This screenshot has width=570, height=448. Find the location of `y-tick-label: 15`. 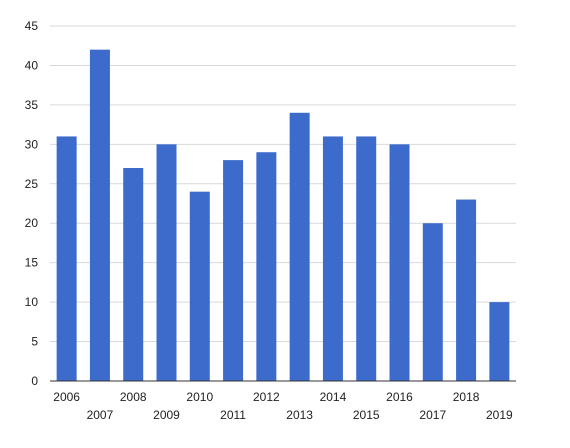

y-tick-label: 15 is located at coordinates (32, 263).